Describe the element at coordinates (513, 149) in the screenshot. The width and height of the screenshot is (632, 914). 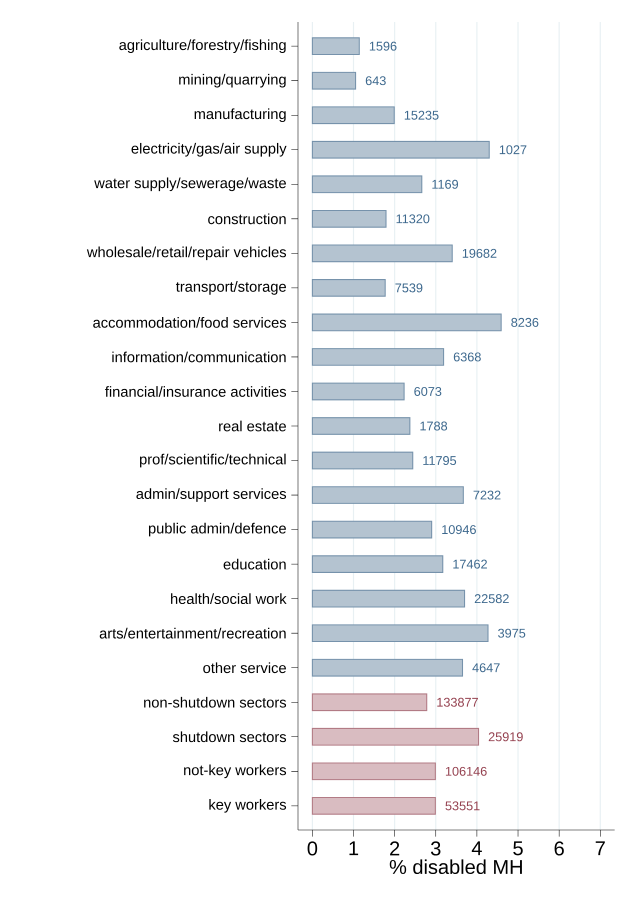
I see `annotation: 1027` at that location.